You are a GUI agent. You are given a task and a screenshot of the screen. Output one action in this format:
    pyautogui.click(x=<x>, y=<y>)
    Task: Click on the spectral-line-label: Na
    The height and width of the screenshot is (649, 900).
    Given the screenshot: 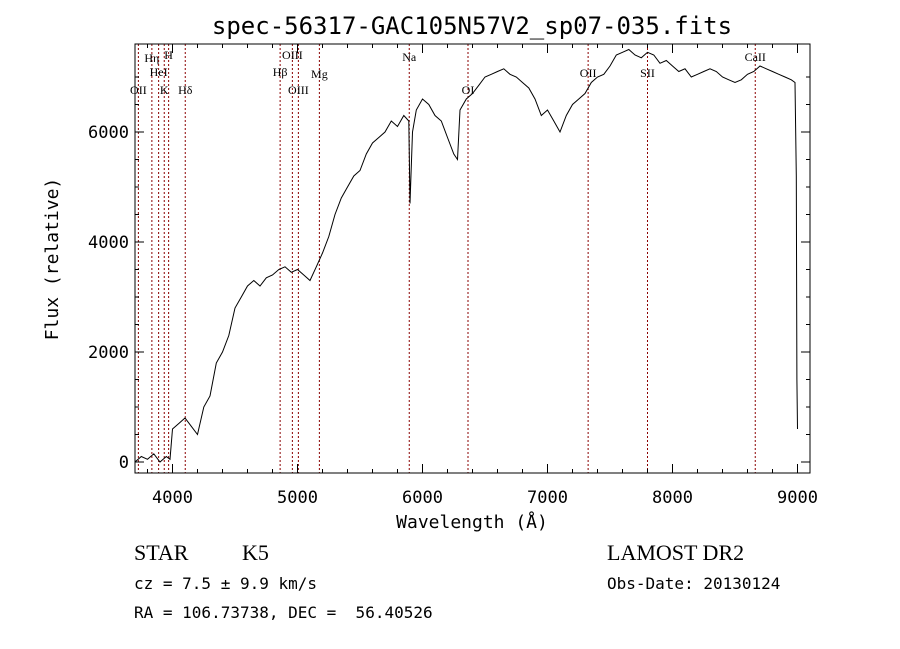 What is the action you would take?
    pyautogui.click(x=409, y=57)
    